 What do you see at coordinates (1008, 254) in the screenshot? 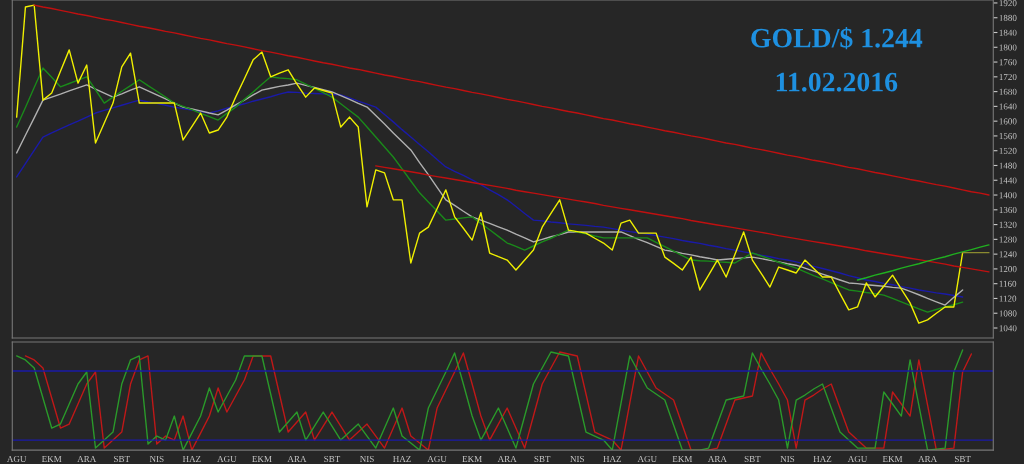
I see `y-tick-label: 1240` at bounding box center [1008, 254].